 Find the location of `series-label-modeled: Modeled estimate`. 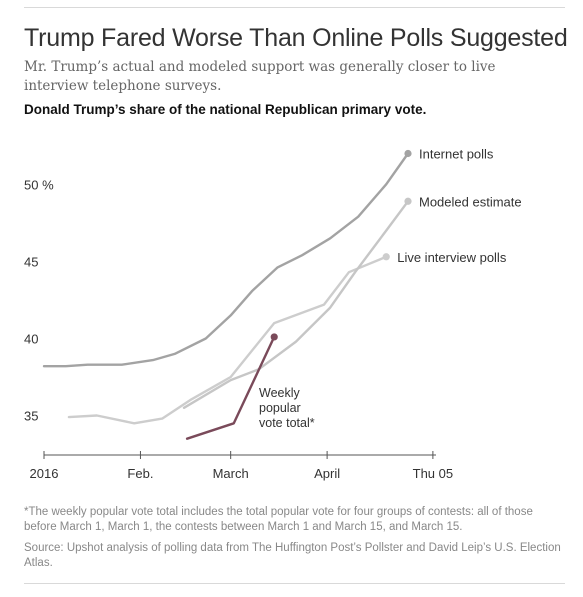

series-label-modeled: Modeled estimate is located at coordinates (470, 201).